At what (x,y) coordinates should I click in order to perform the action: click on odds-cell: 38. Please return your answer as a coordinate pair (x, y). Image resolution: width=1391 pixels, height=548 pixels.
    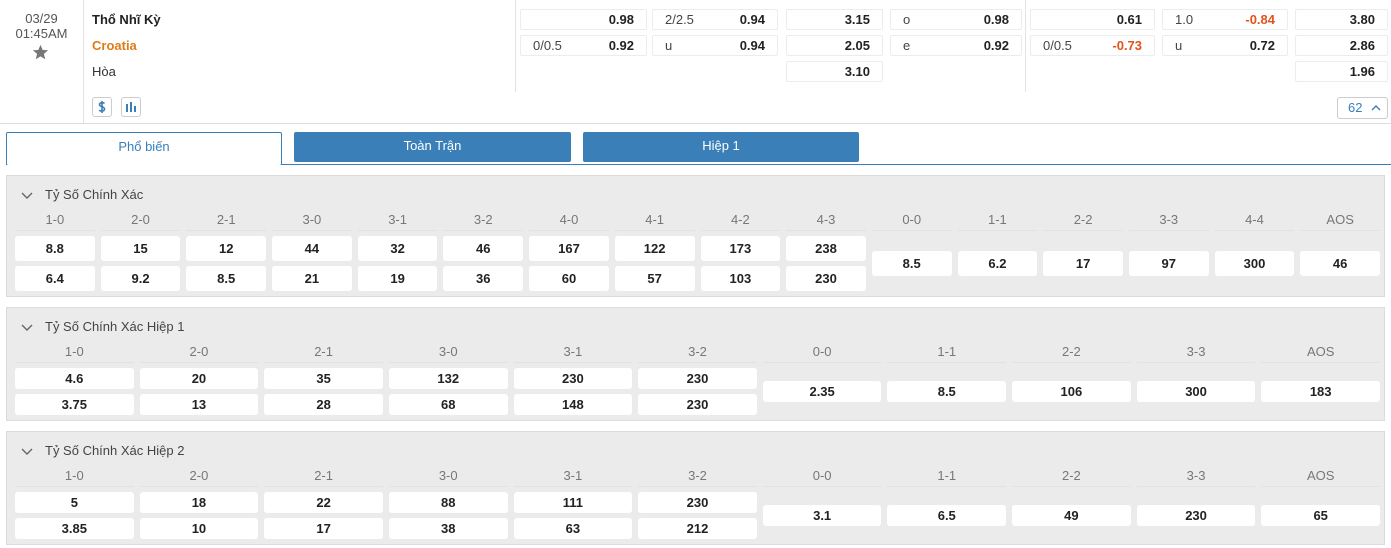
    Looking at the image, I should click on (448, 528).